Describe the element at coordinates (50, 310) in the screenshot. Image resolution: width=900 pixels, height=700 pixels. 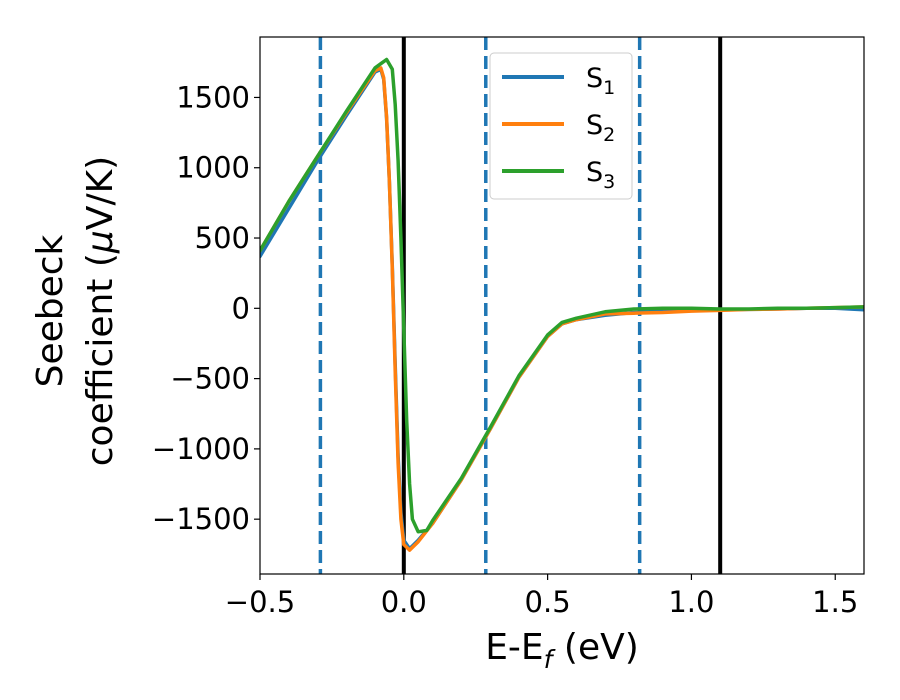
I see `y-axis-title-line-1: Seebeck` at that location.